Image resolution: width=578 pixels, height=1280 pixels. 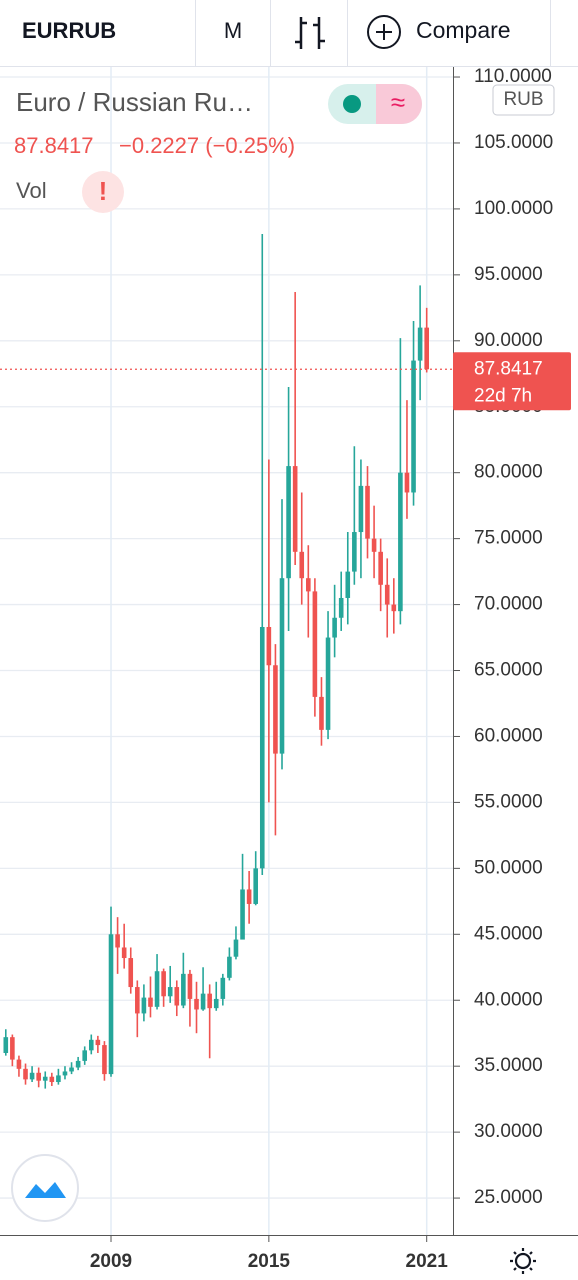 What do you see at coordinates (508, 472) in the screenshot?
I see `y-tick-label: 80.0000` at bounding box center [508, 472].